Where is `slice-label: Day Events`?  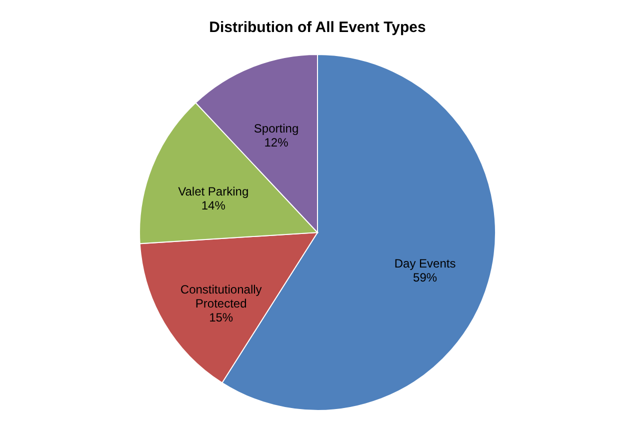 slice-label: Day Events is located at coordinates (425, 263).